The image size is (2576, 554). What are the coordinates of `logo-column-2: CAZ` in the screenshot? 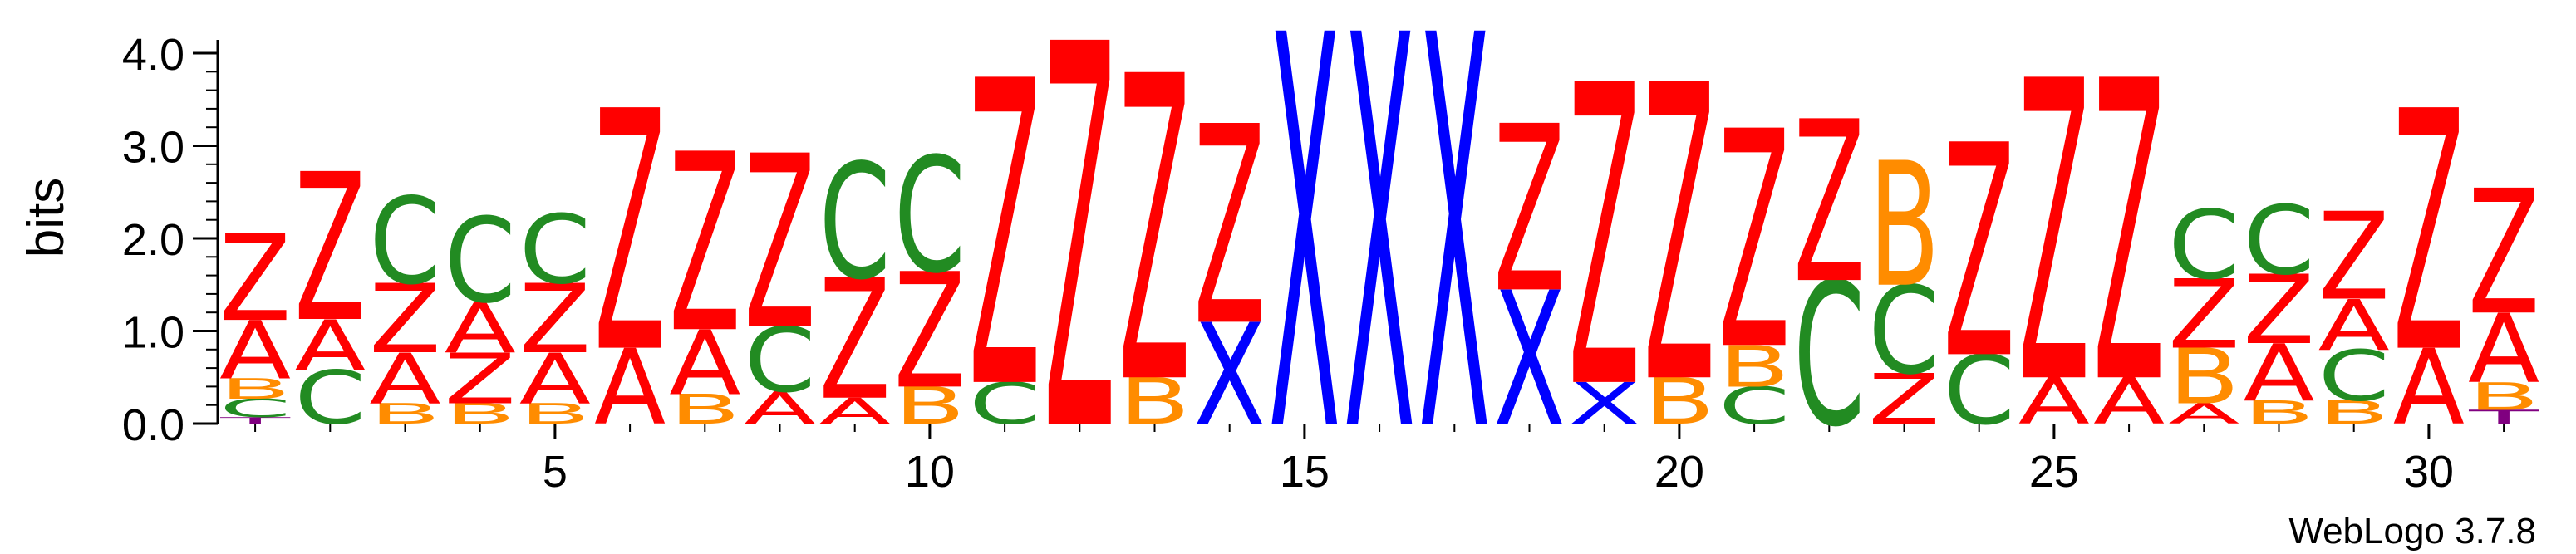 It's located at (330, 286).